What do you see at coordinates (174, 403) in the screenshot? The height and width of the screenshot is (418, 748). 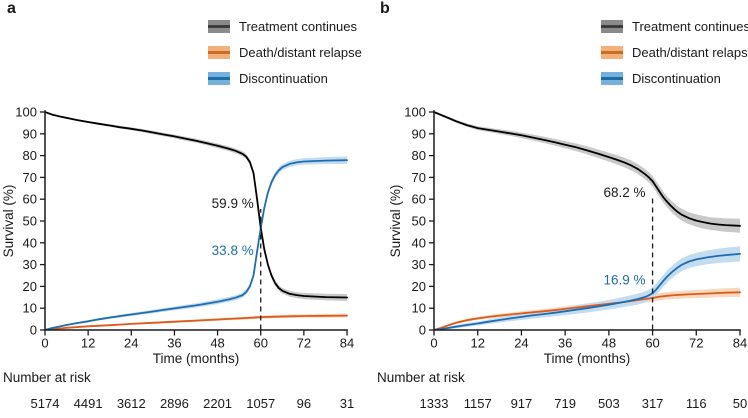 I see `panel-a-number-at-risk-value: 2896` at bounding box center [174, 403].